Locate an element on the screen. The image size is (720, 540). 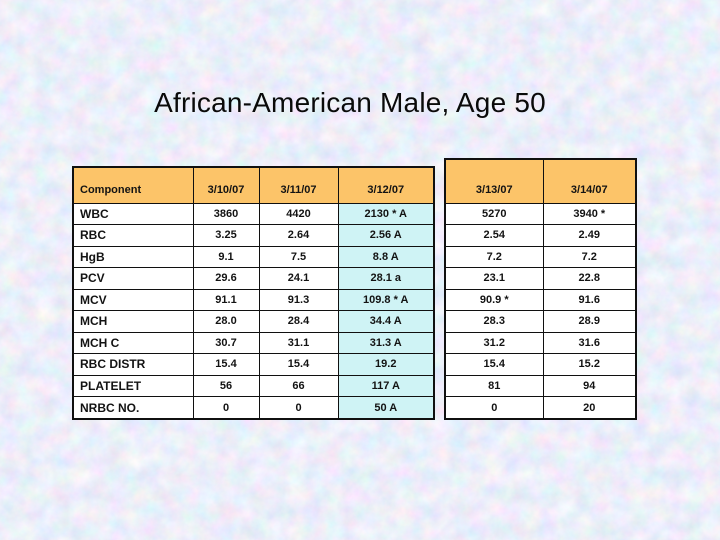
table-row: RBC DISTR 15.4 15.4 19.2 is located at coordinates (253, 364).